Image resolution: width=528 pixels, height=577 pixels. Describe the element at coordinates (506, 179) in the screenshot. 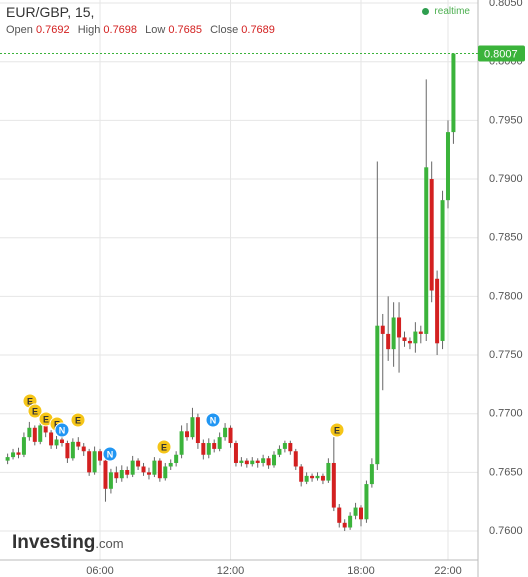

I see `y-tick-label: 0.7900` at that location.